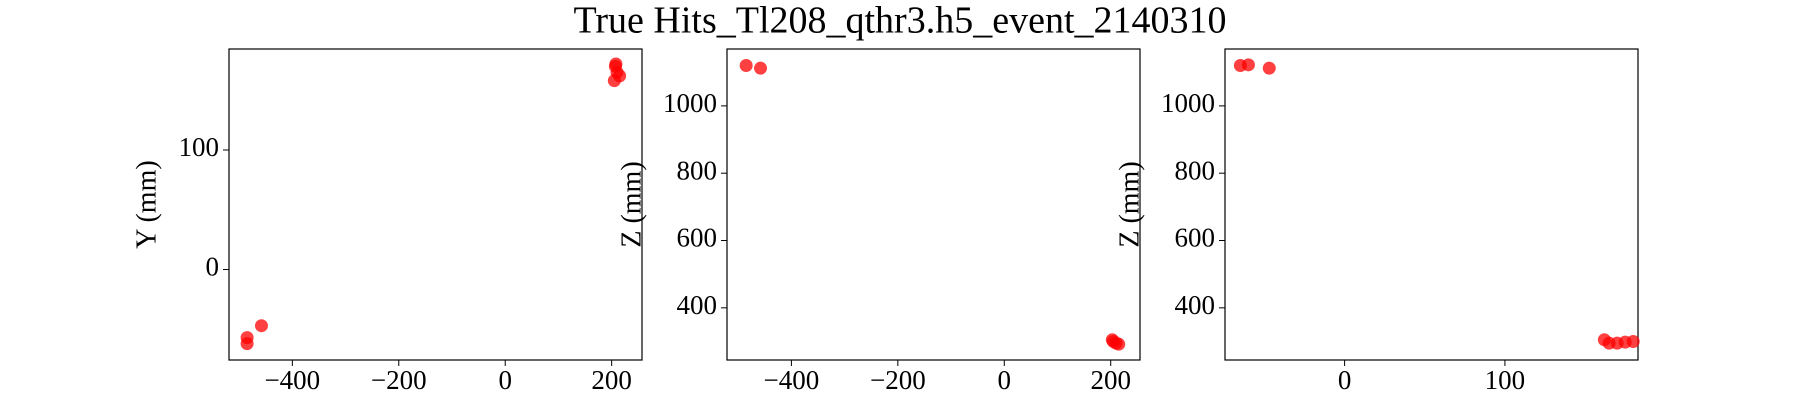 Image resolution: width=1800 pixels, height=400 pixels. What do you see at coordinates (146, 204) in the screenshot?
I see `y-axis-label: Y (mm)` at bounding box center [146, 204].